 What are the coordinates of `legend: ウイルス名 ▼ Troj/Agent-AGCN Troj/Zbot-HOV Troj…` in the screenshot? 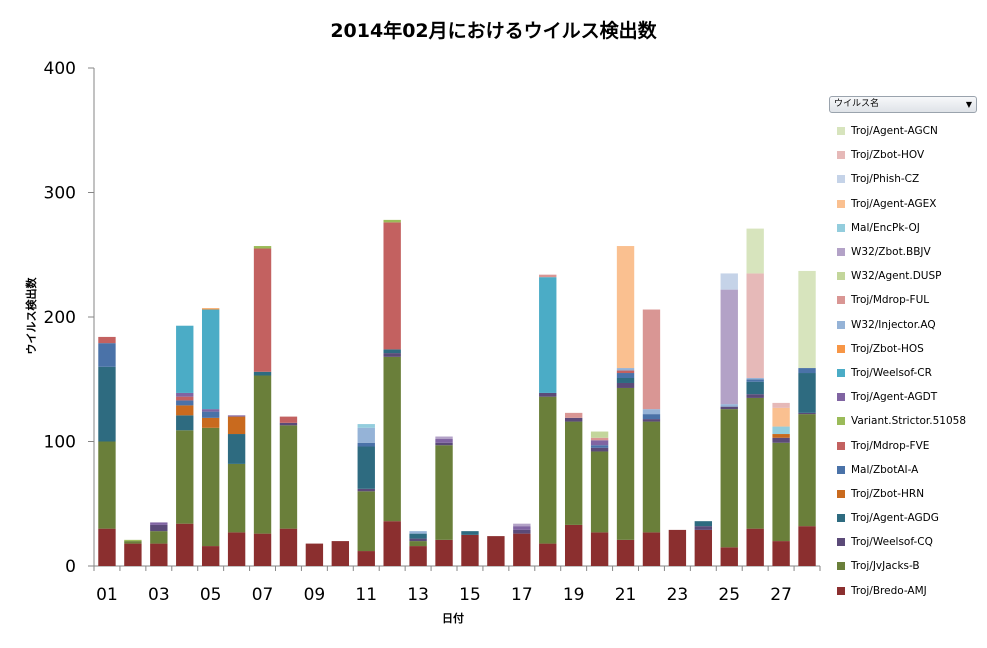 It's located at (903, 349).